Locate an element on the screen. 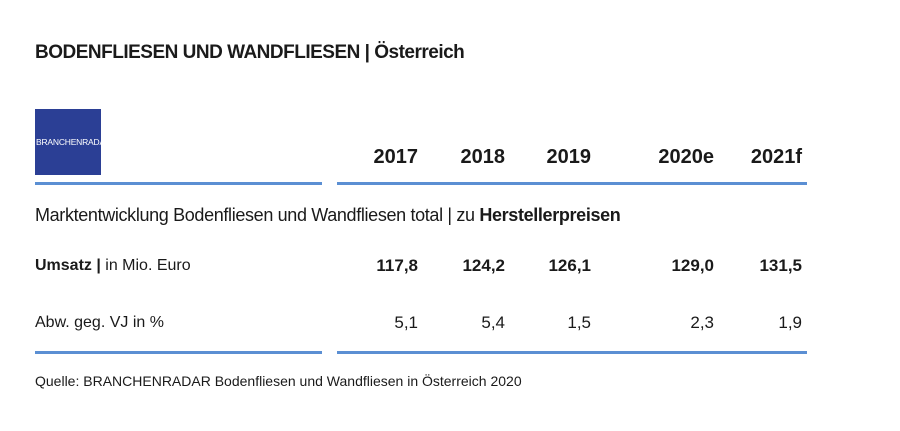  cell: 124,2 is located at coordinates (483, 265).